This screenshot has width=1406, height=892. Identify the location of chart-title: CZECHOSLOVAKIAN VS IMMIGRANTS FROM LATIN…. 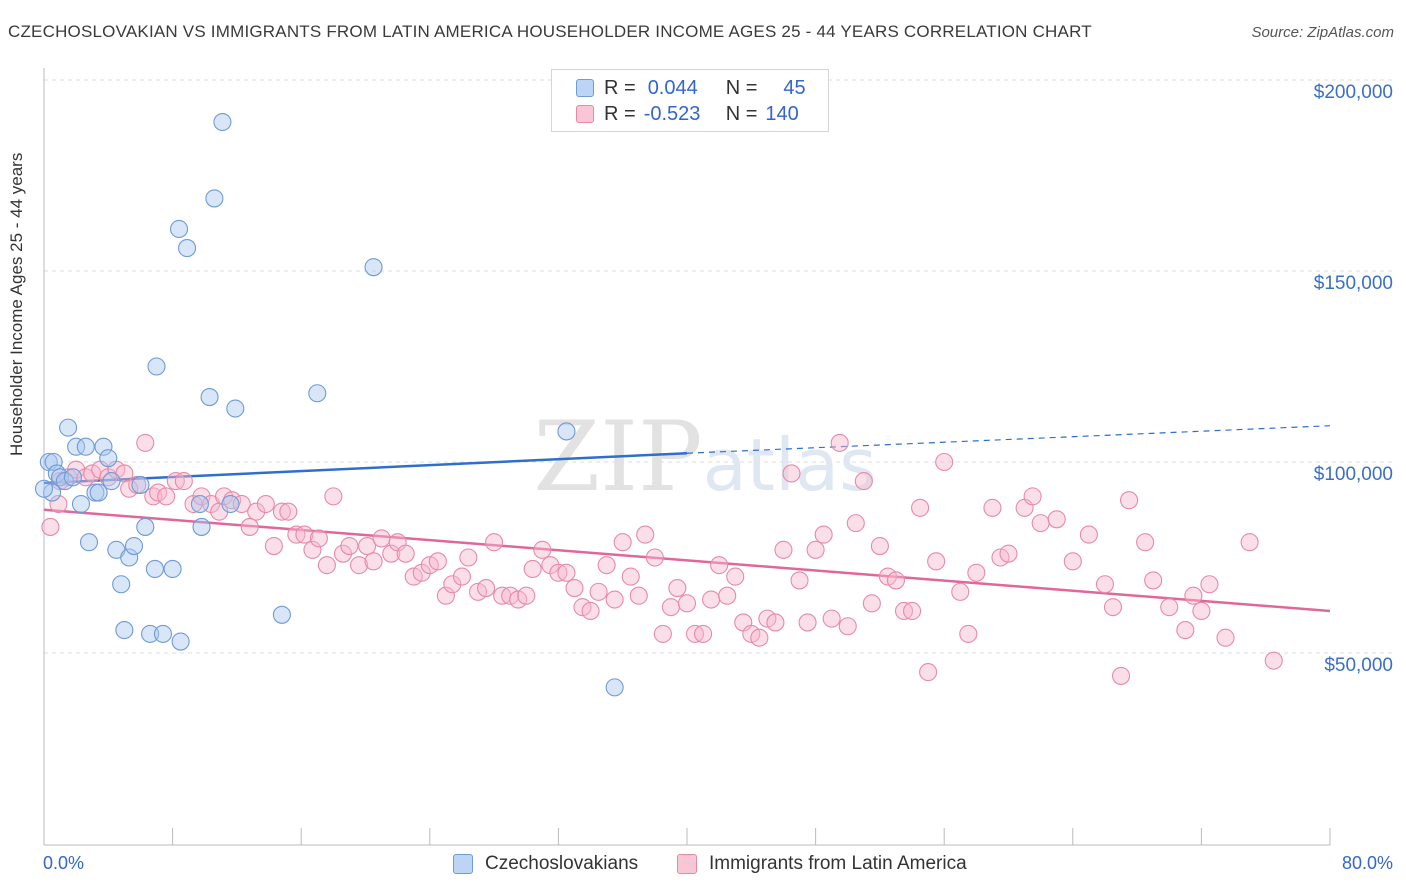
(550, 31).